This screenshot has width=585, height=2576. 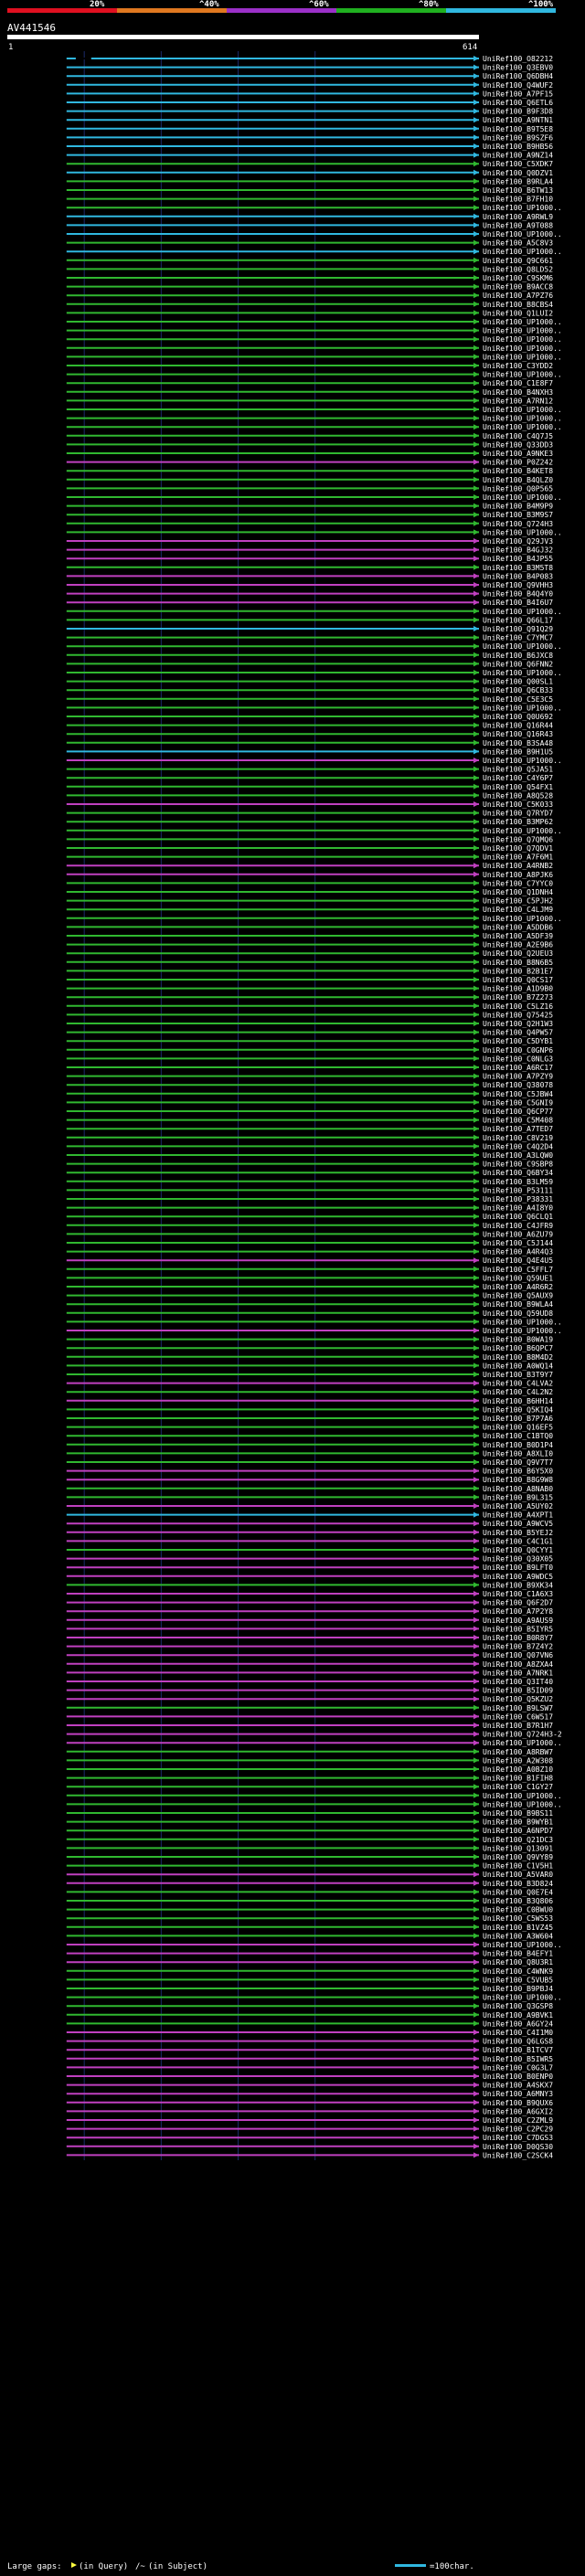 What do you see at coordinates (518, 682) in the screenshot?
I see `hit-label: UniRef100_Q00SL1` at bounding box center [518, 682].